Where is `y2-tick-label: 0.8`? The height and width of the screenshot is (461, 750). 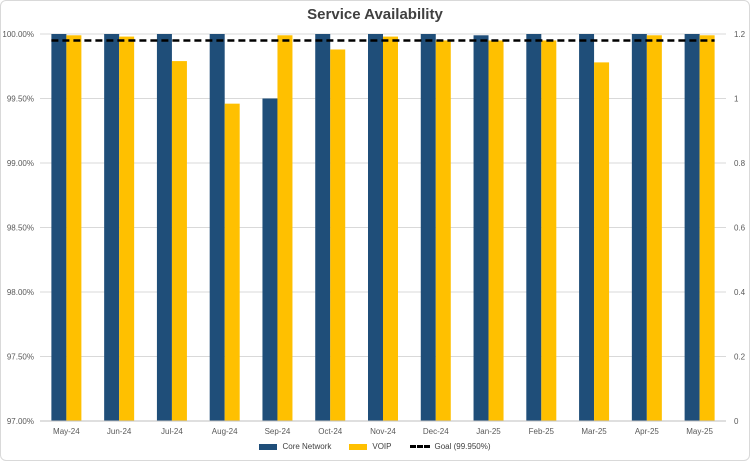 y2-tick-label: 0.8 is located at coordinates (740, 163).